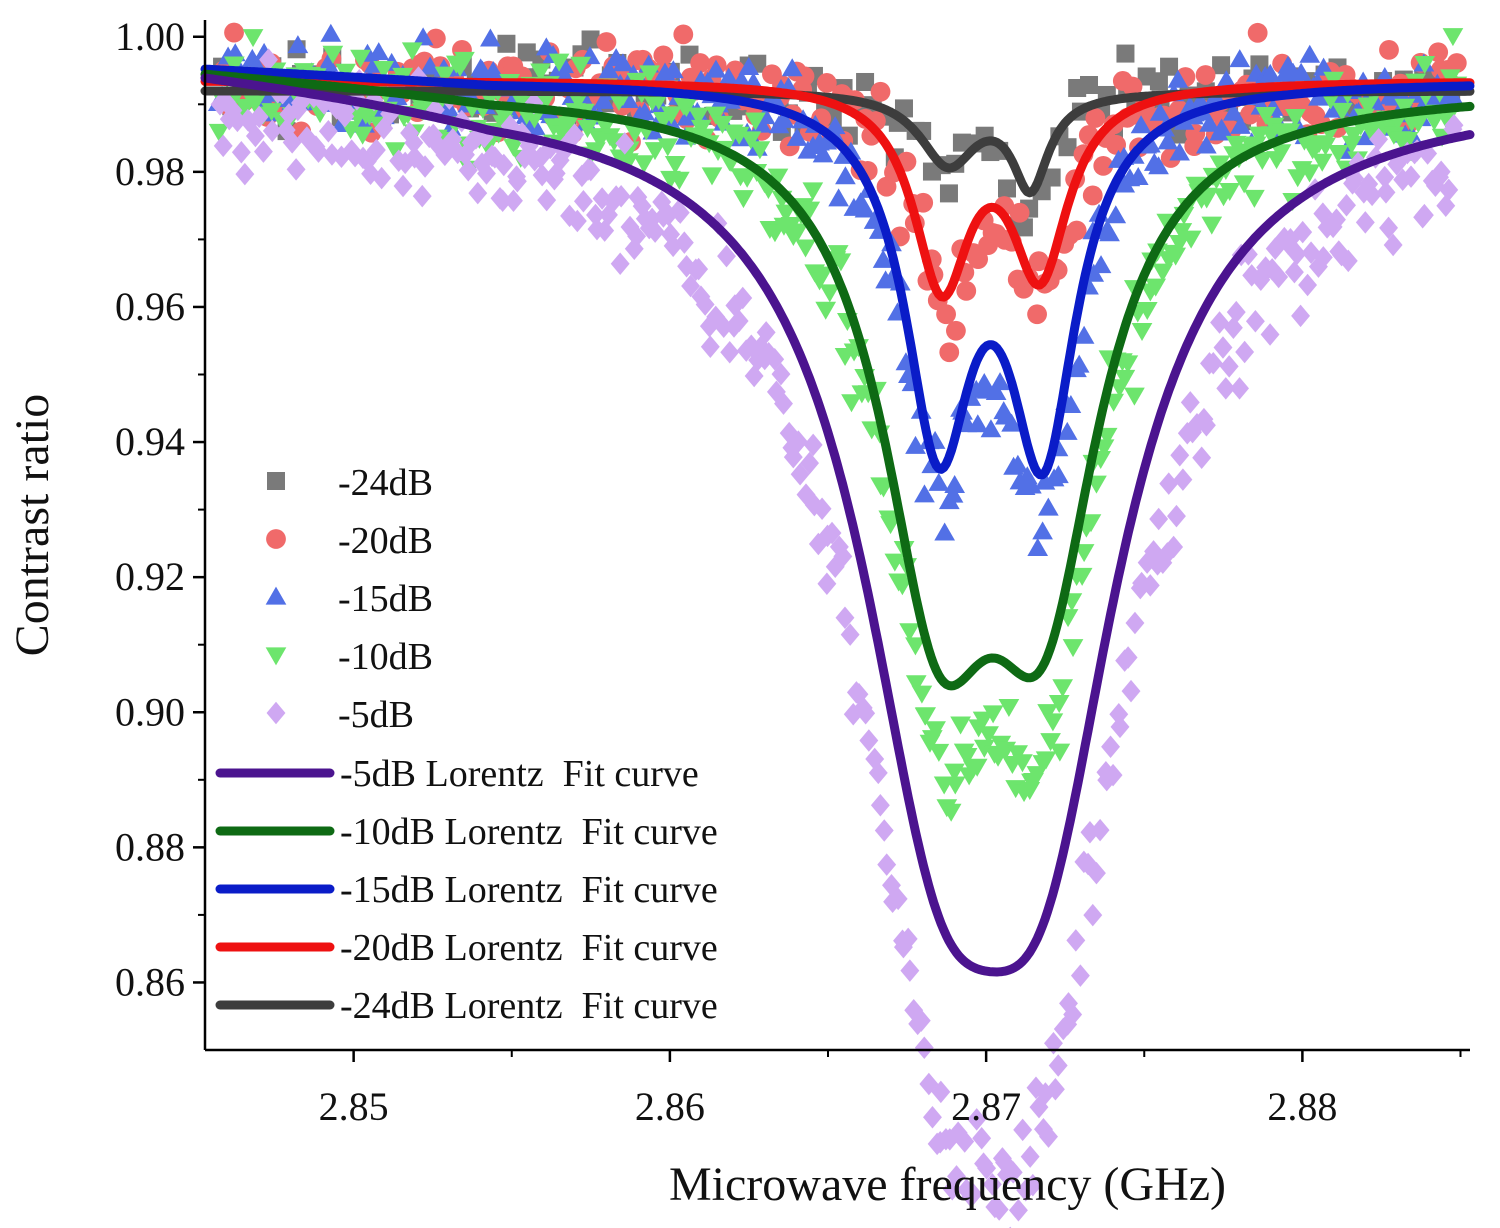 The image size is (1500, 1228). What do you see at coordinates (150, 36) in the screenshot?
I see `y-tick-label: 1.00` at bounding box center [150, 36].